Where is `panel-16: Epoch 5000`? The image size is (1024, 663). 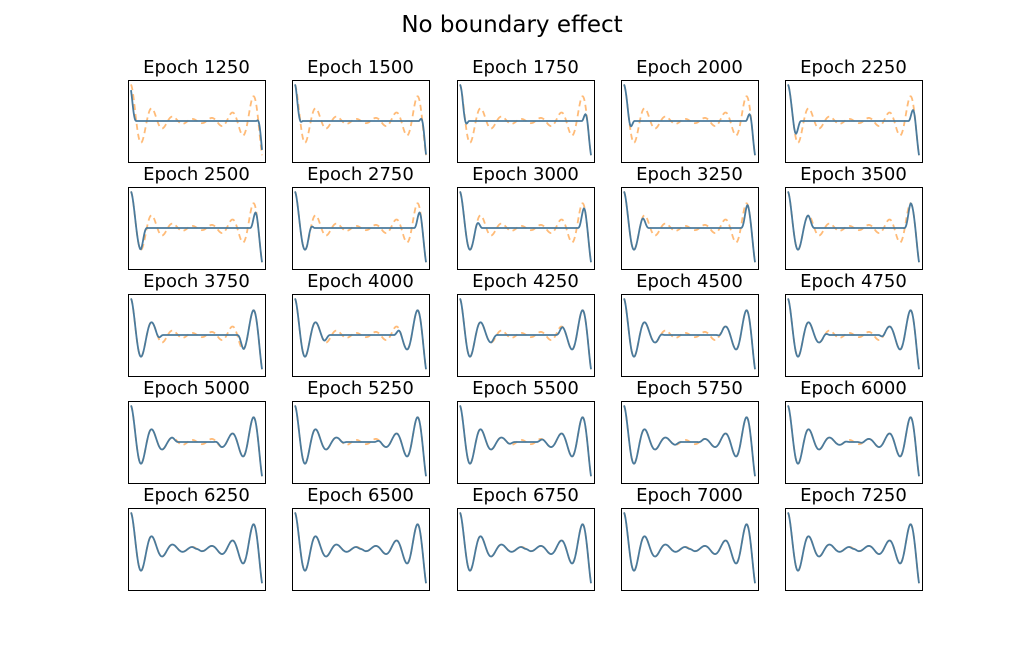
panel-16: Epoch 5000 is located at coordinates (197, 431).